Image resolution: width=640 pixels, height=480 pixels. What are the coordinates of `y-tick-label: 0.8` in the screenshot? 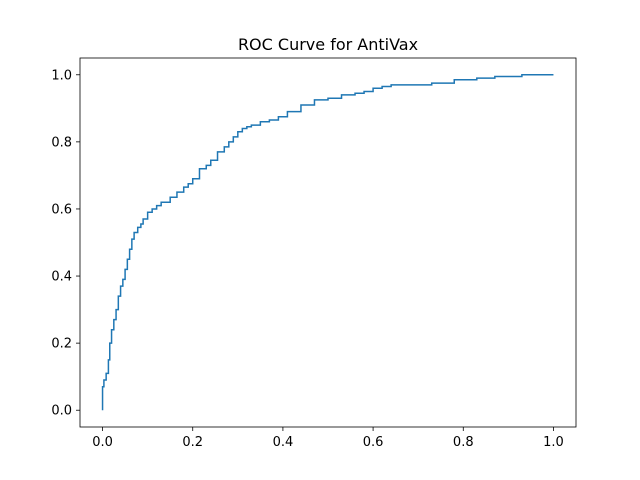 It's located at (61, 142).